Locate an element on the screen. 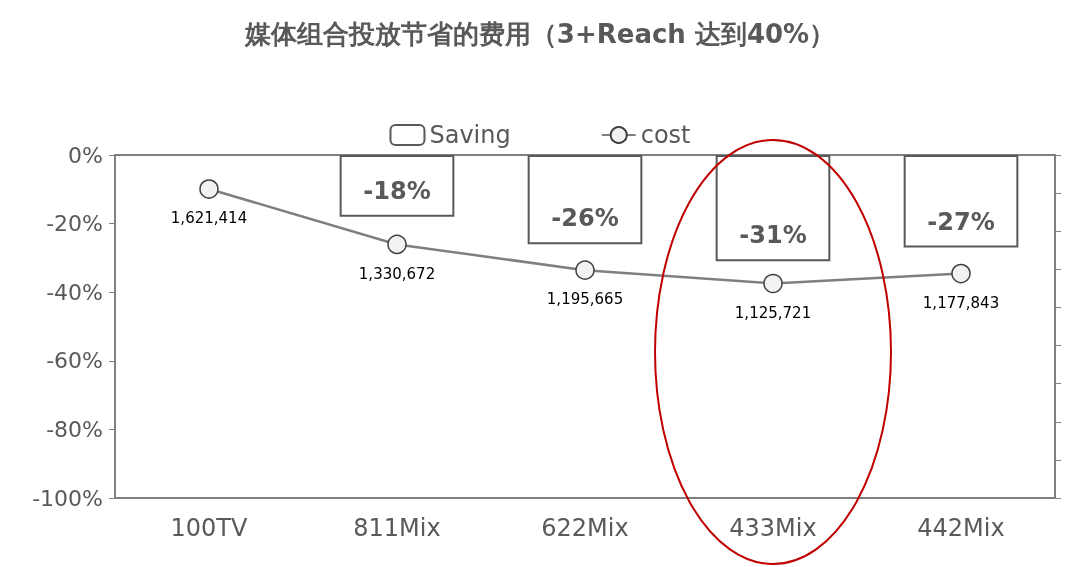  chart-title: 媒体组合投放节省的费用（3+Reach 达到40%） is located at coordinates (539, 34).